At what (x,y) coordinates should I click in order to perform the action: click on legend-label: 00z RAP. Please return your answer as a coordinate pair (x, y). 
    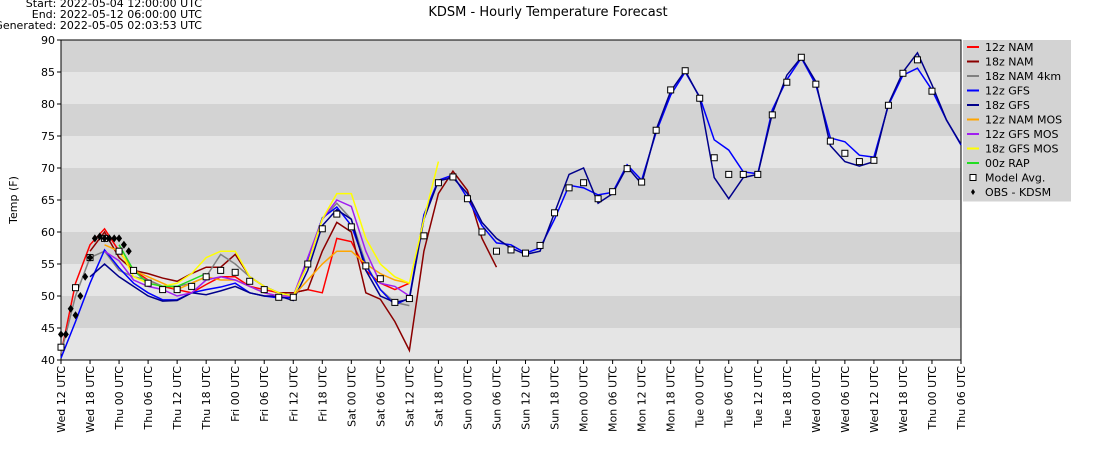
    Looking at the image, I should click on (1007, 163).